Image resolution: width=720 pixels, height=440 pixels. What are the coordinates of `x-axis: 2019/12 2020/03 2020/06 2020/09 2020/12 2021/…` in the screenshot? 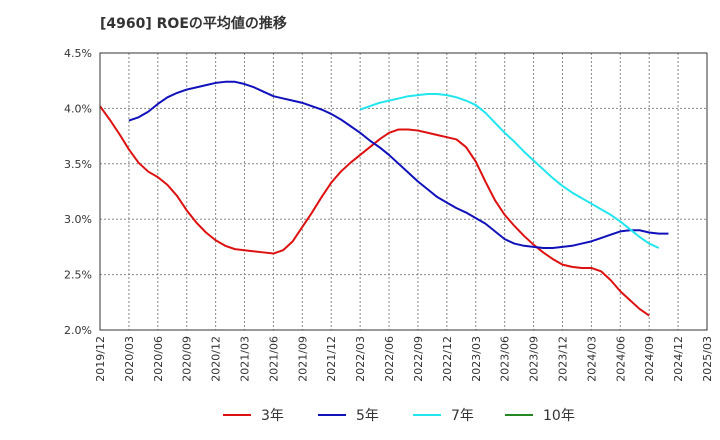 It's located at (404, 359).